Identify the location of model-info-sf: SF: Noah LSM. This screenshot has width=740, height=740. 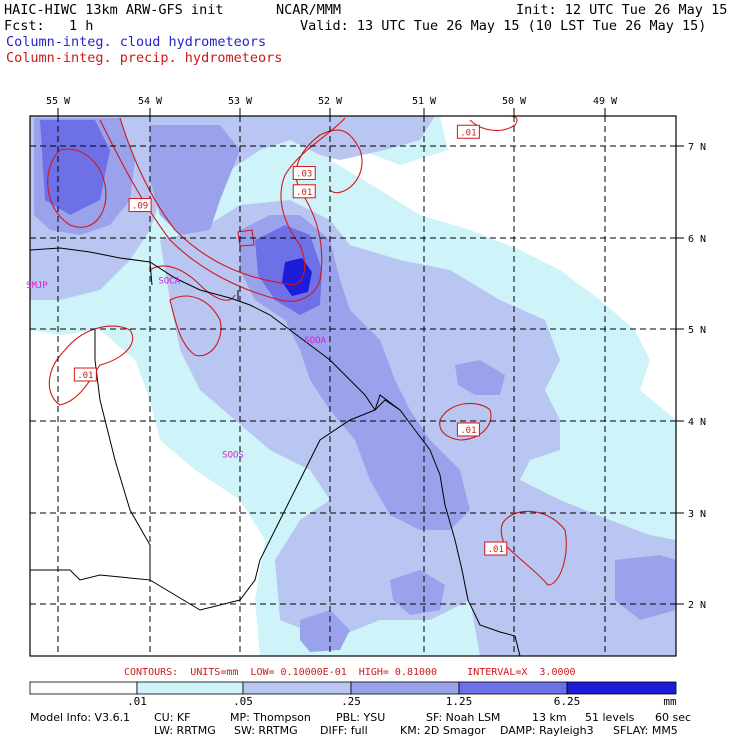
(463, 717).